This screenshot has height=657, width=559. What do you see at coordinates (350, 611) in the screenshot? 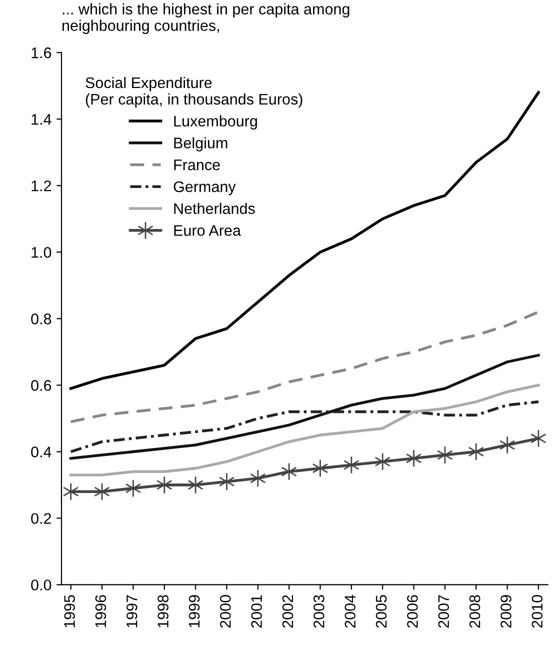
I see `x-tick-label: 2004` at bounding box center [350, 611].